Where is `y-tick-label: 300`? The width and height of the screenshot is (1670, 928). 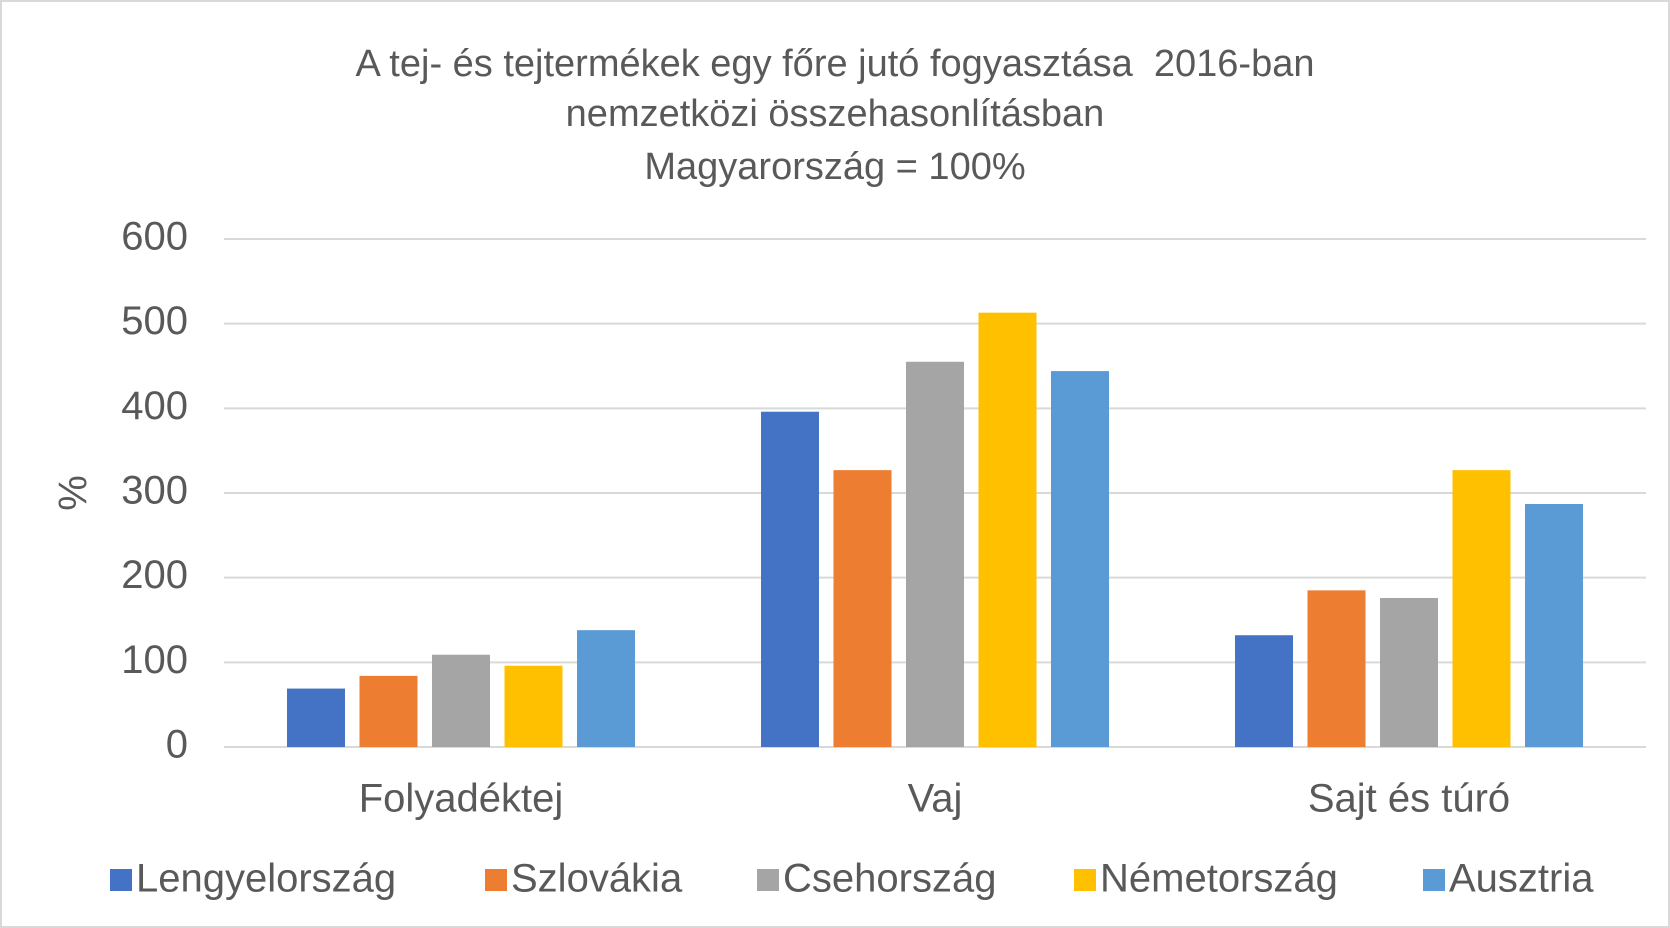 y-tick-label: 300 is located at coordinates (154, 491).